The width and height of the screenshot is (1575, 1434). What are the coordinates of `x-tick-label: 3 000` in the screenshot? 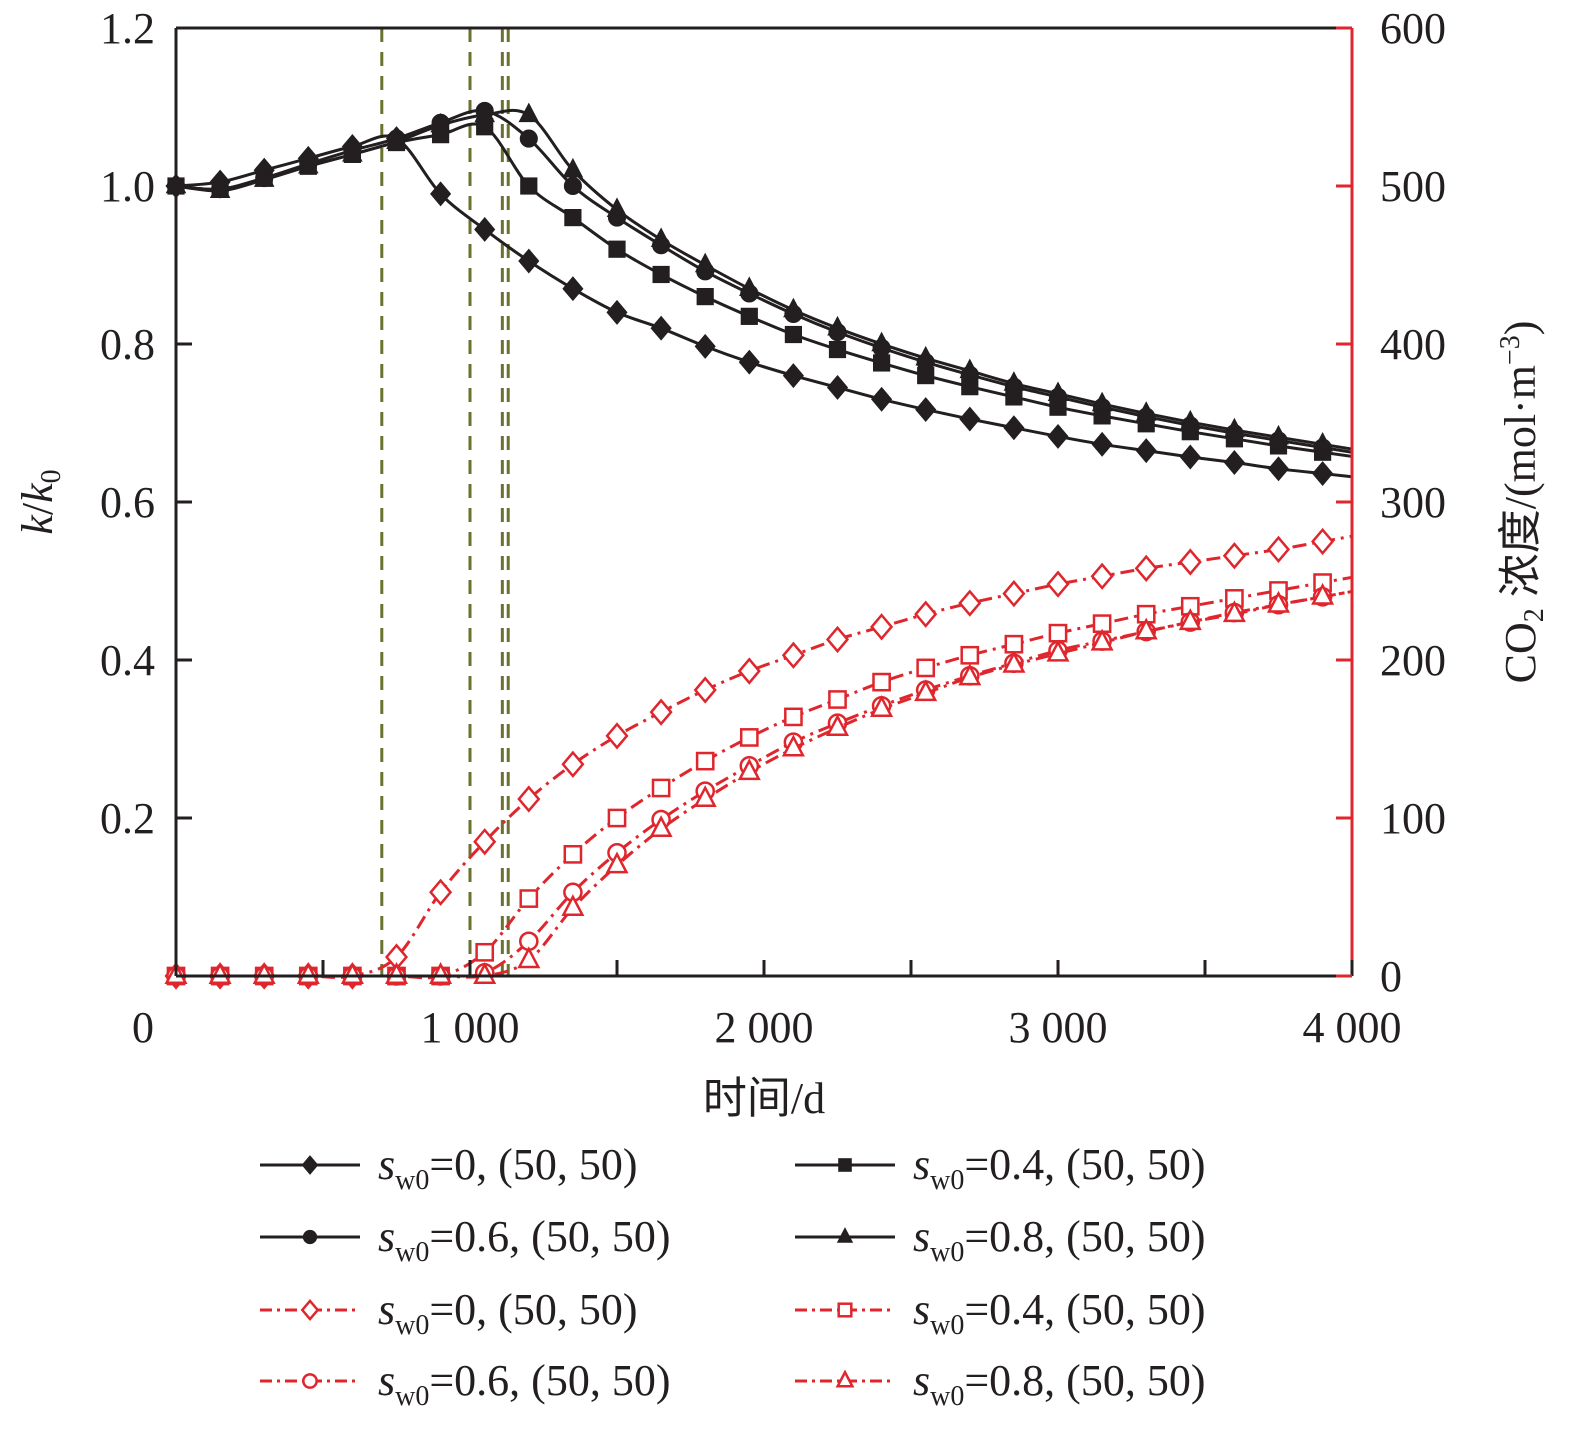 It's located at (1058, 1027).